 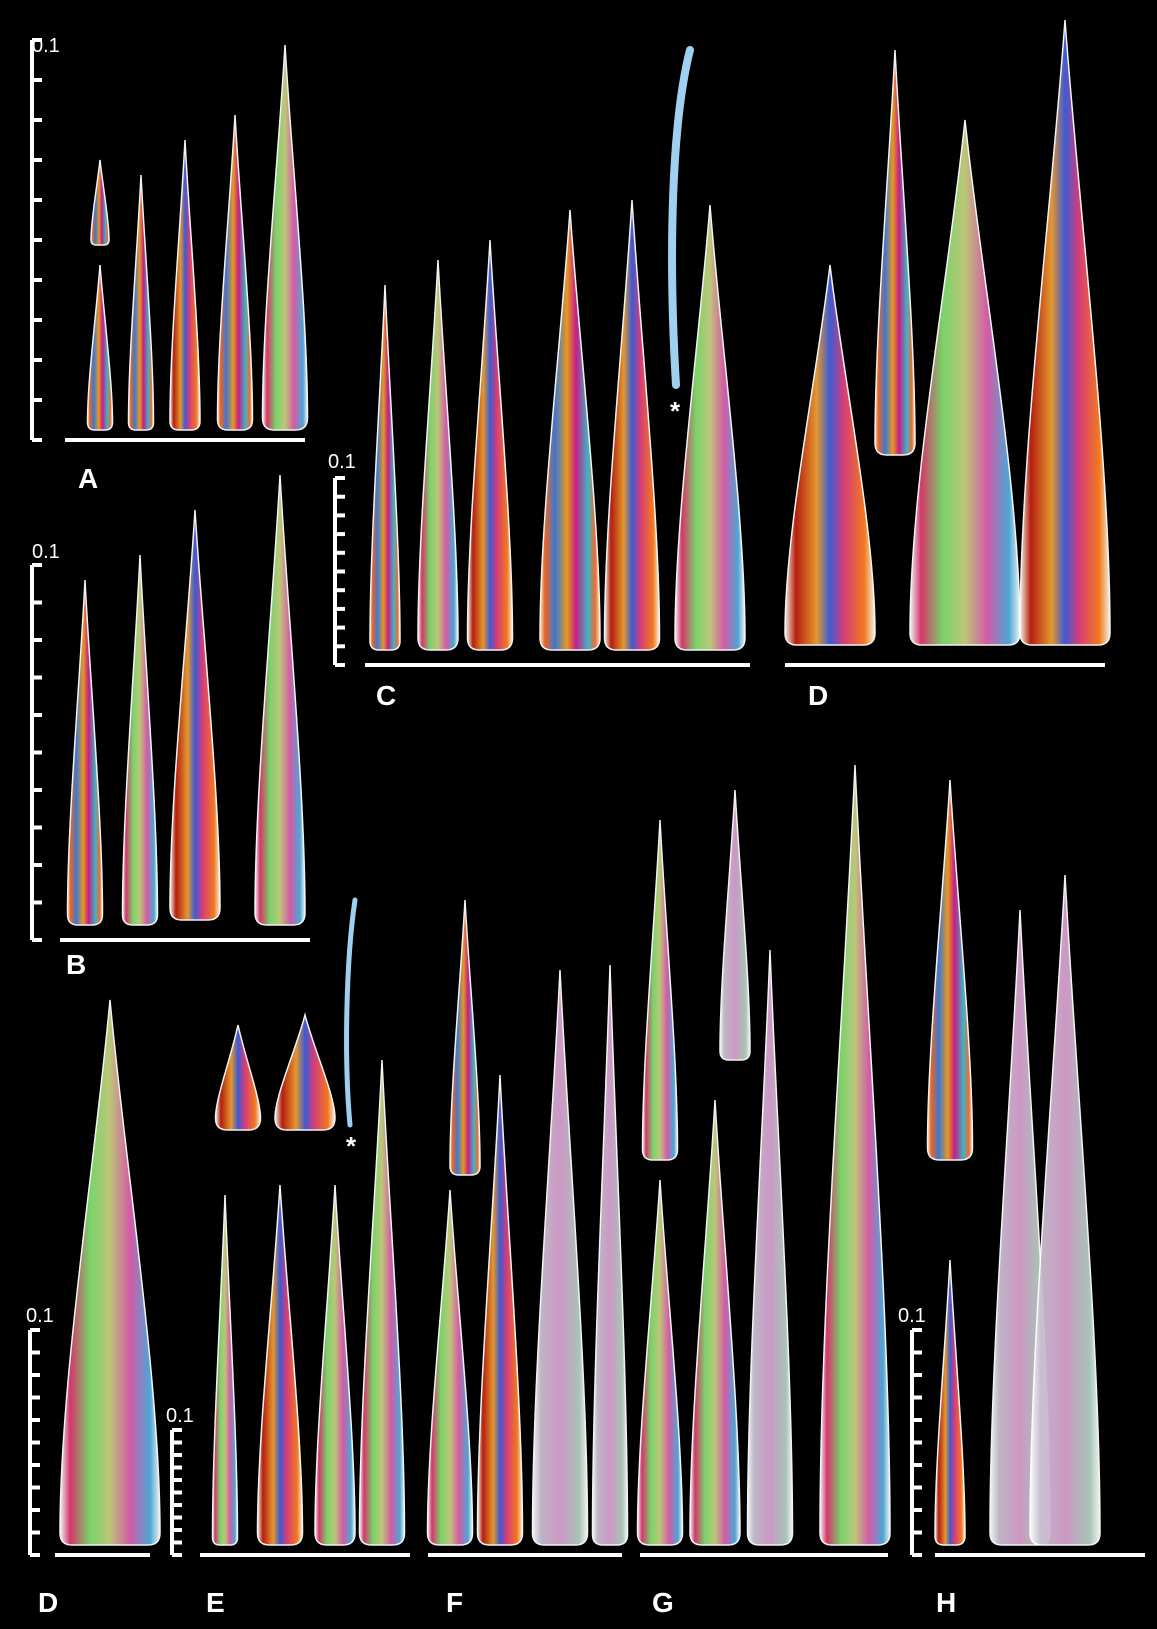 I want to click on panel-label: C, so click(x=386, y=695).